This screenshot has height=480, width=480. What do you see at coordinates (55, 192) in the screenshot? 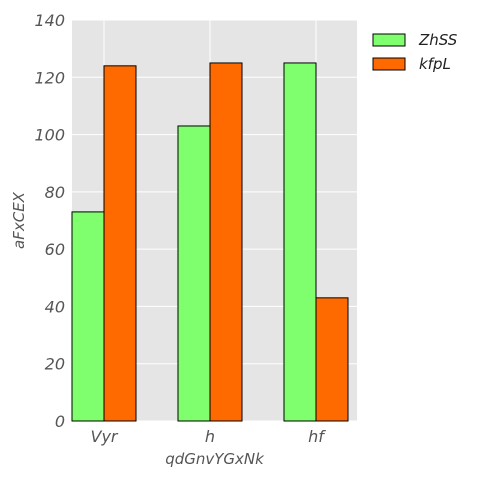
I see `y-tick-label: 80` at bounding box center [55, 192].